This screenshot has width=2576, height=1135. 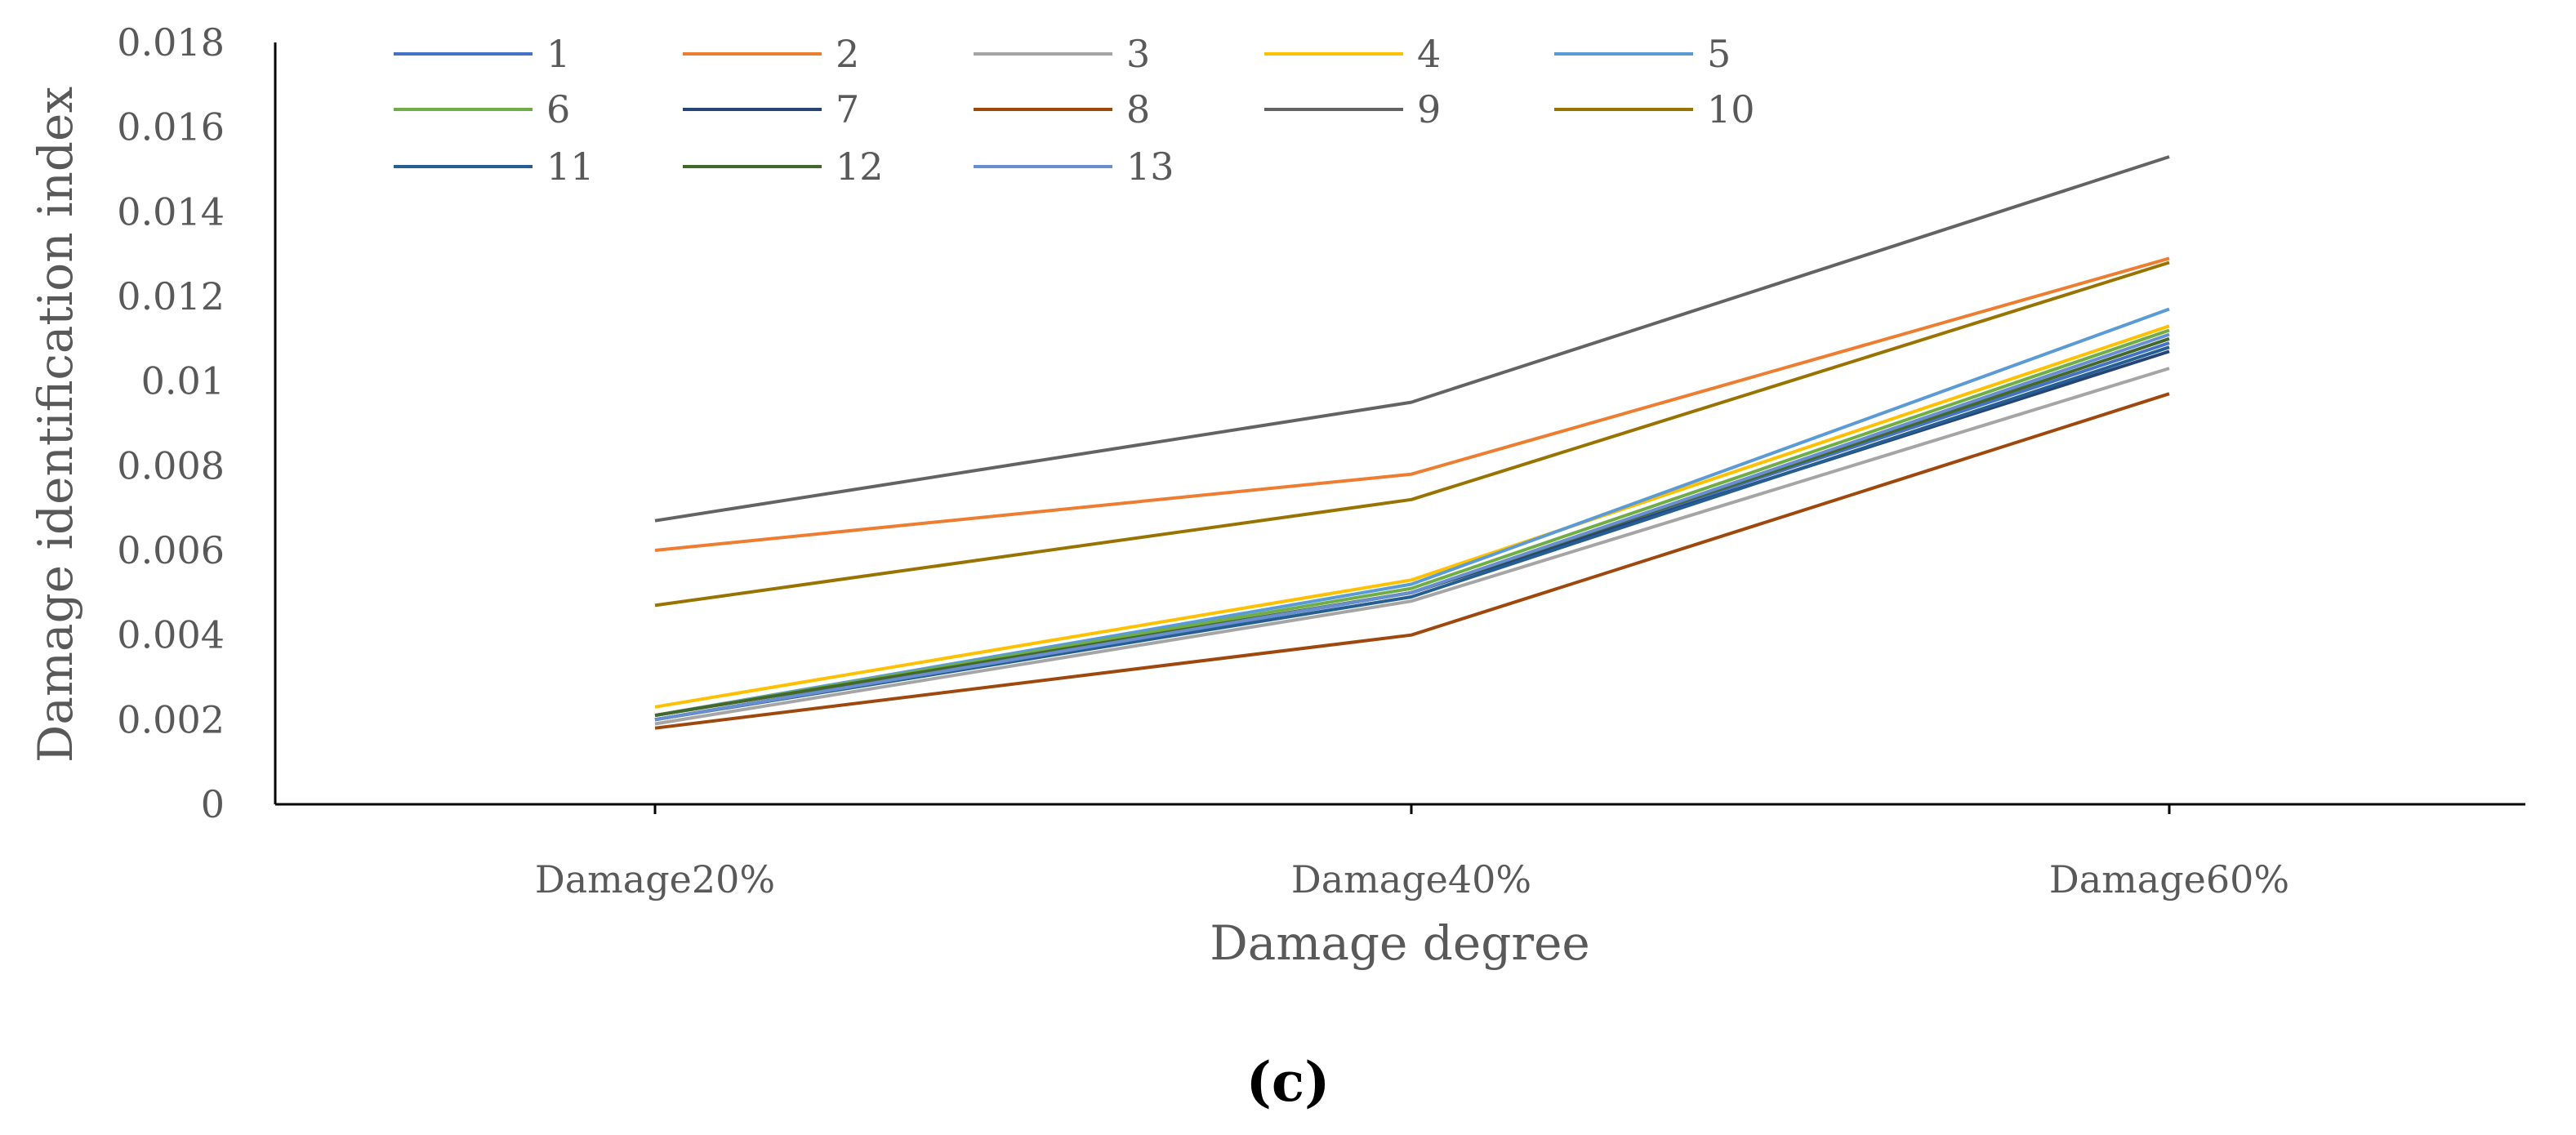 I want to click on x-tick-label: Damage20%, so click(x=655, y=879).